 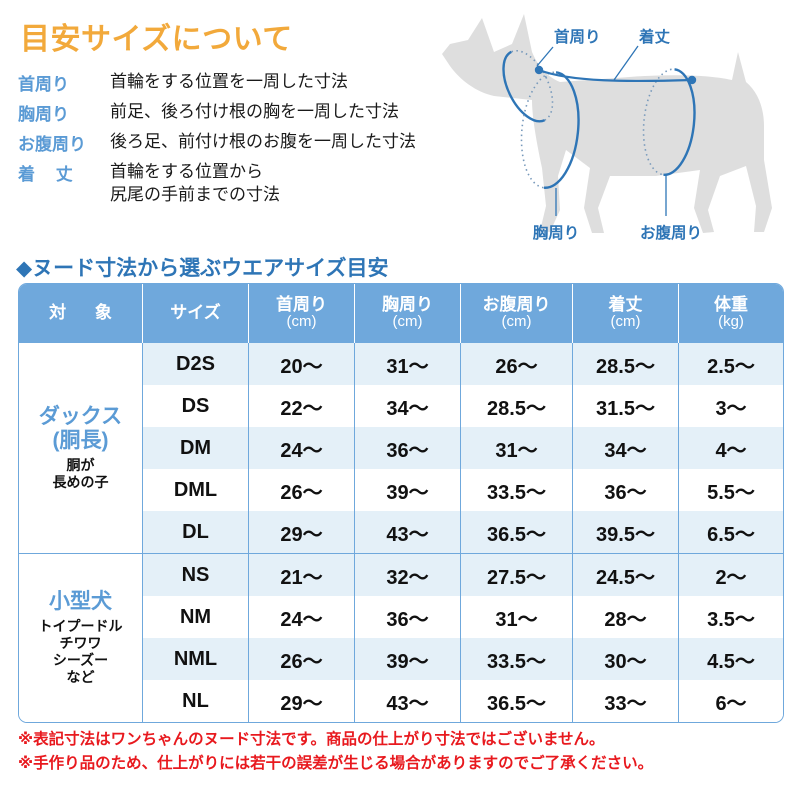 I want to click on cell-weight: 5.5～, so click(x=731, y=490).